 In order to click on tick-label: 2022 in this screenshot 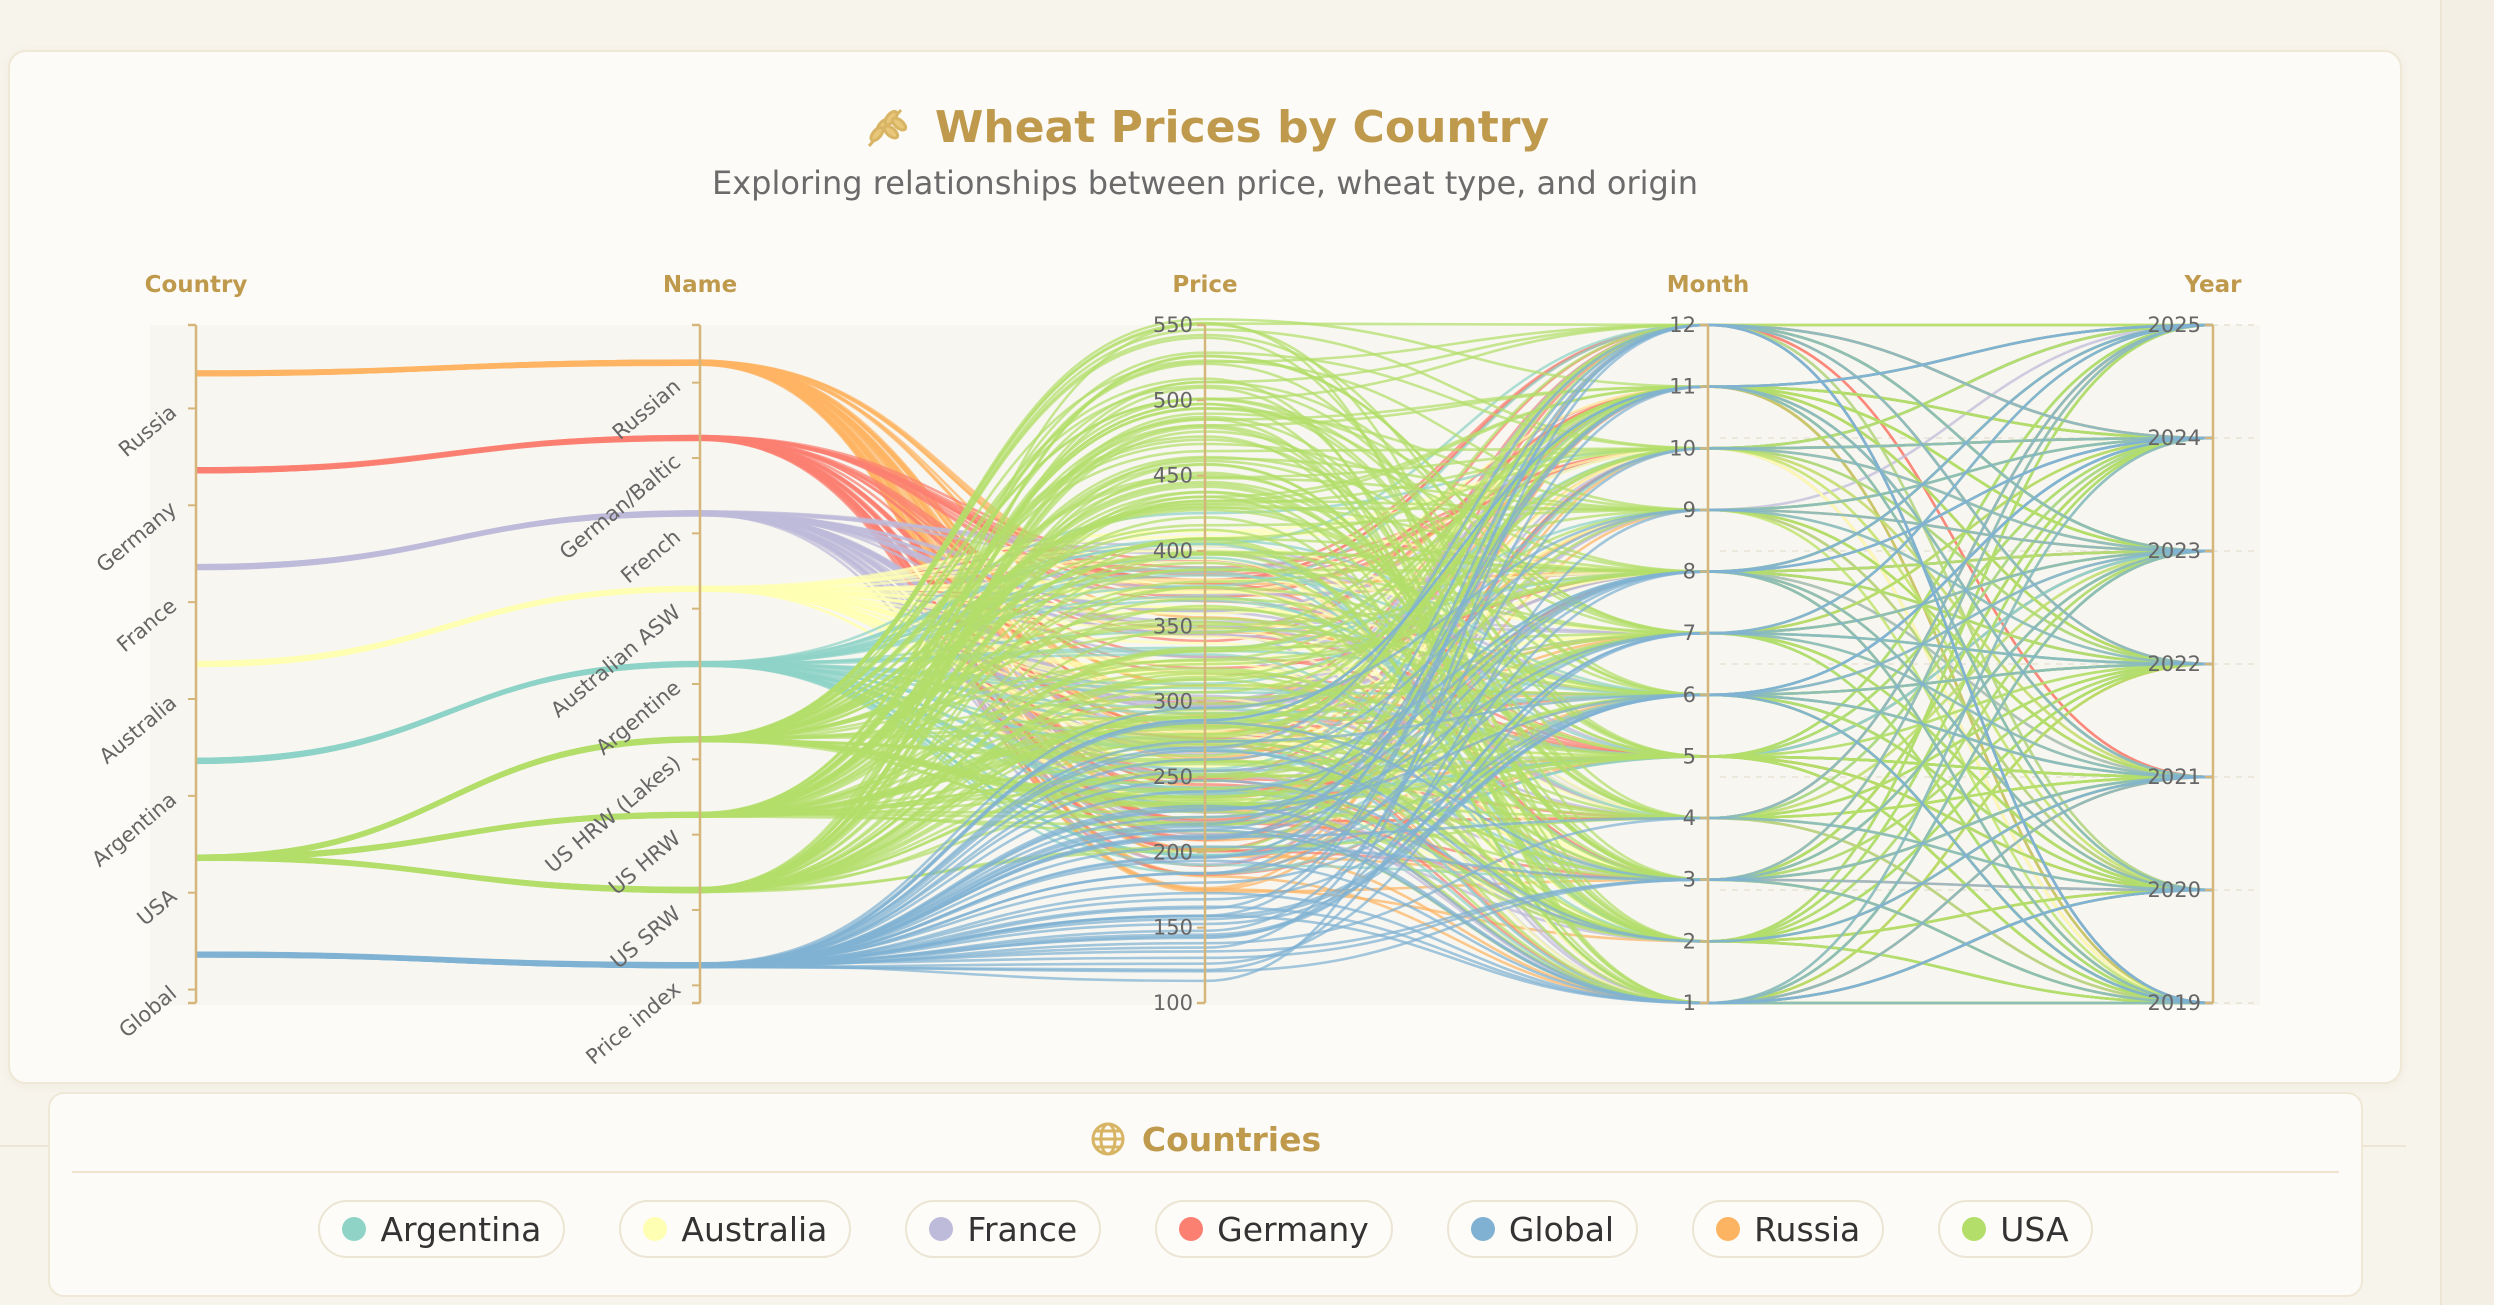, I will do `click(2174, 664)`.